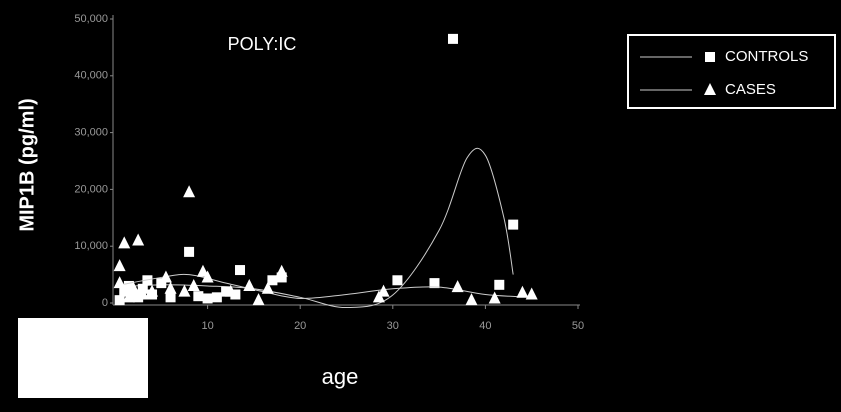 Image resolution: width=841 pixels, height=412 pixels. Describe the element at coordinates (323, 286) in the screenshot. I see `trend-line` at that location.